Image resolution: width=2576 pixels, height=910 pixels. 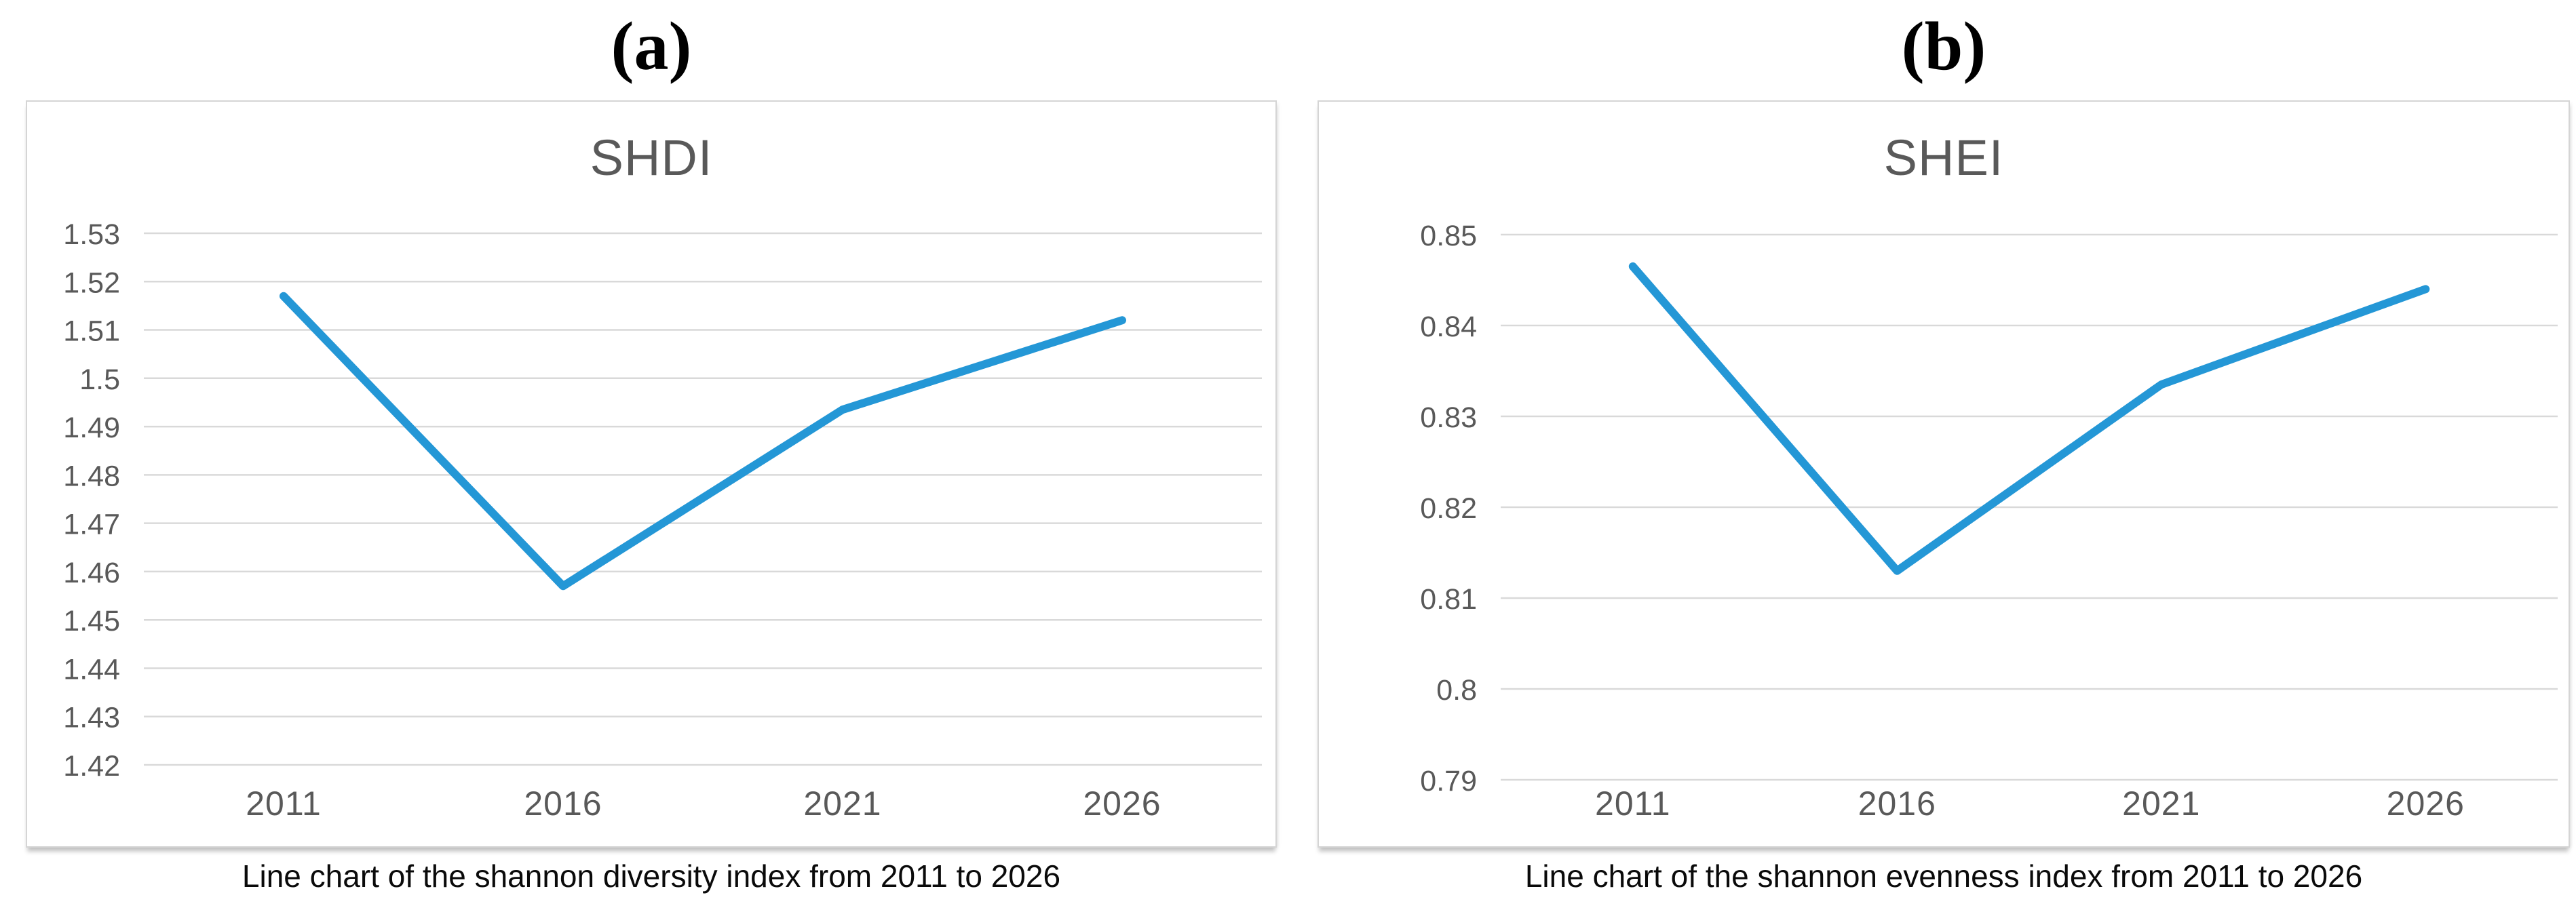 What do you see at coordinates (651, 158) in the screenshot?
I see `shdi-chart-title: SHDI` at bounding box center [651, 158].